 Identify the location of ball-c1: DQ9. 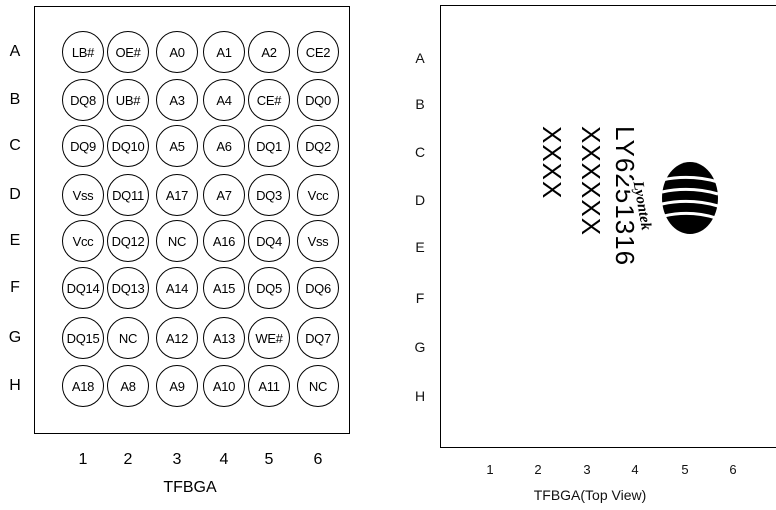
(83, 146).